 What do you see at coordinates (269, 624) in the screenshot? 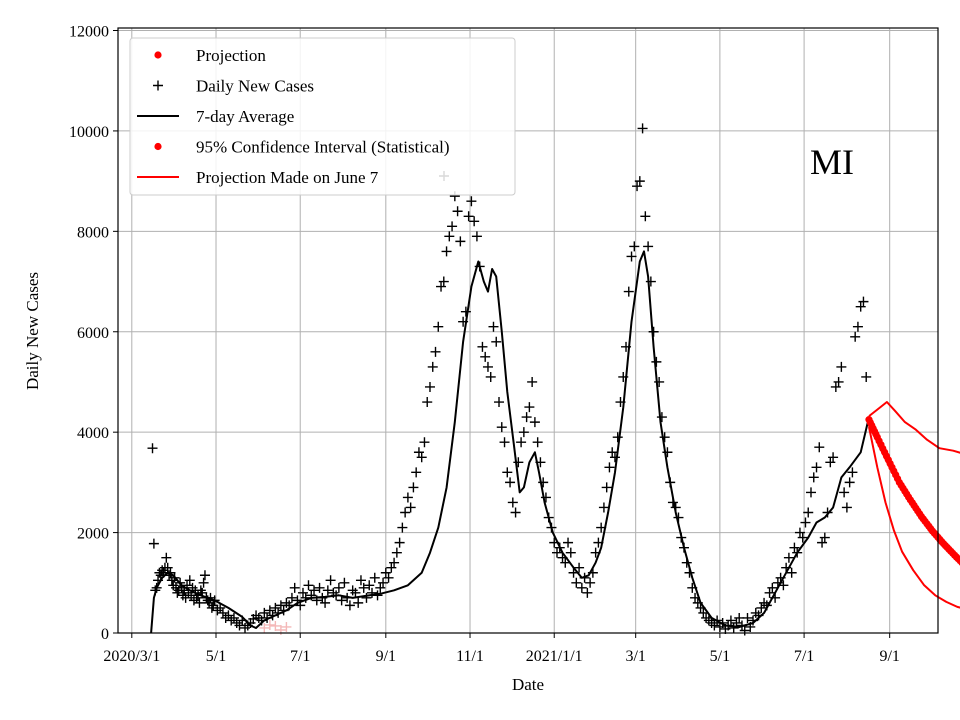
I see `projection-faint-marker` at bounding box center [269, 624].